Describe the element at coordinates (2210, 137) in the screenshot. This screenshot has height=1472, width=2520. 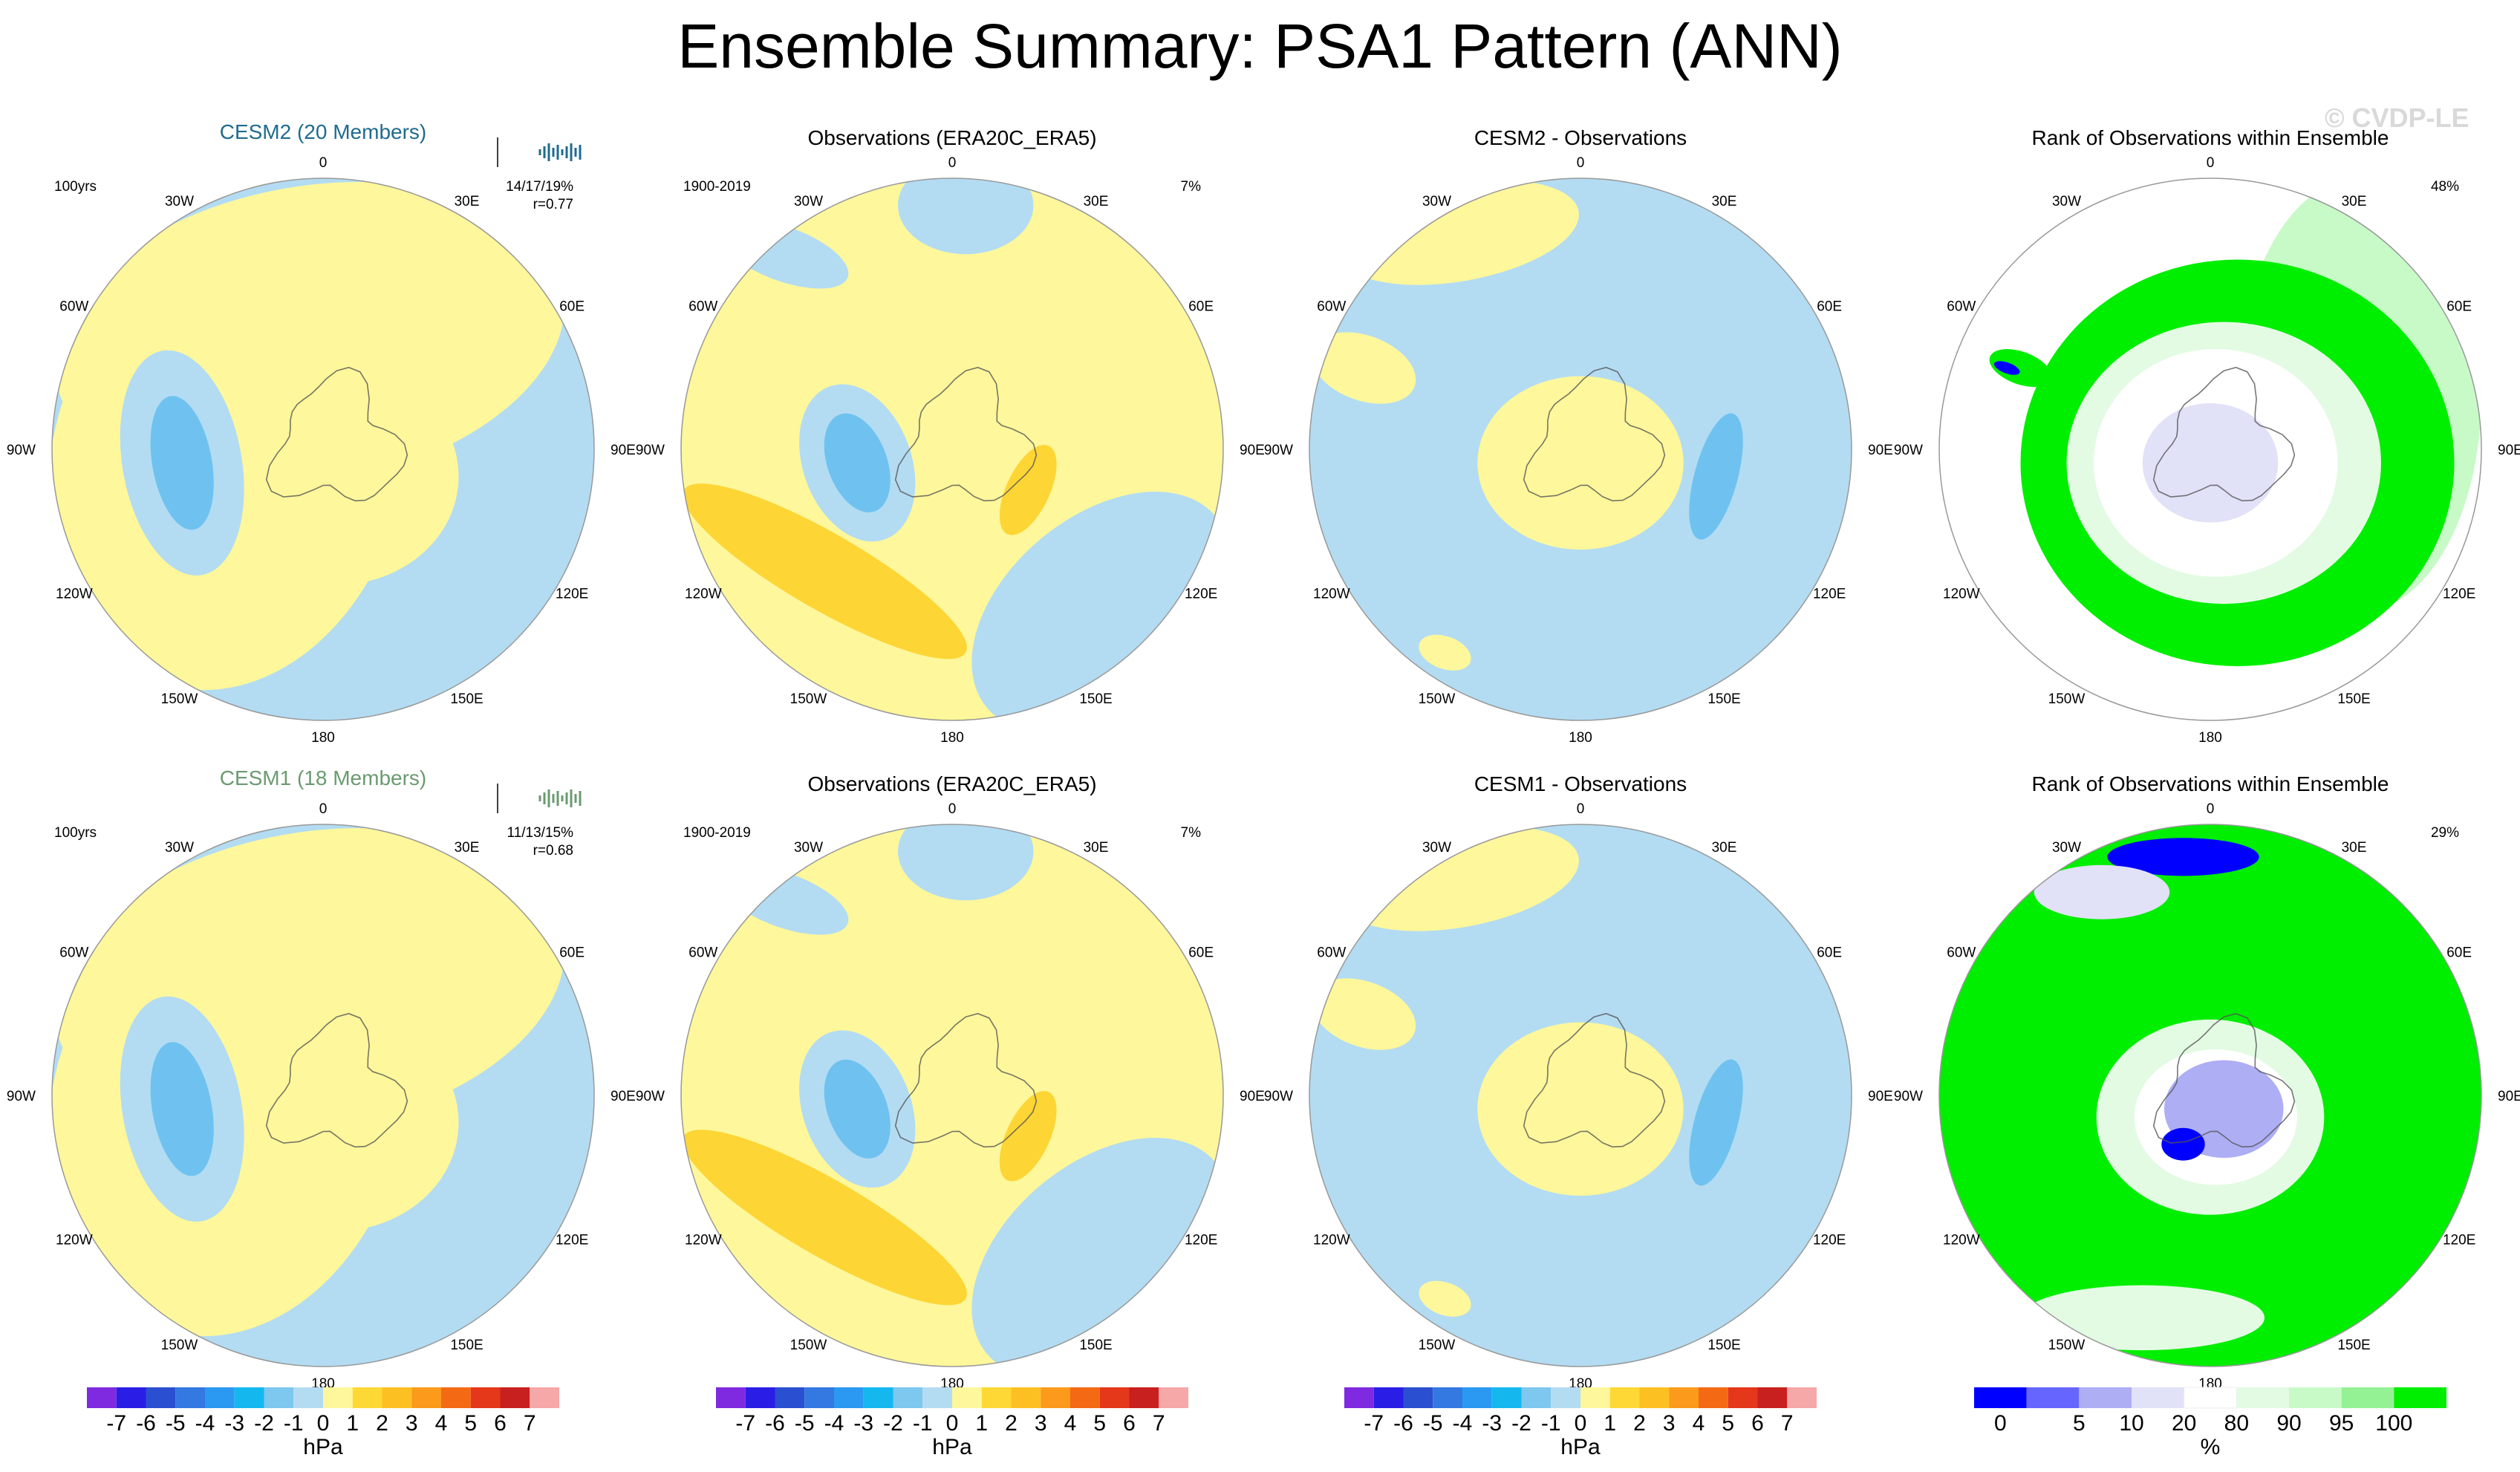
I see `panel-title: Rank of Observations within Ensemble` at that location.